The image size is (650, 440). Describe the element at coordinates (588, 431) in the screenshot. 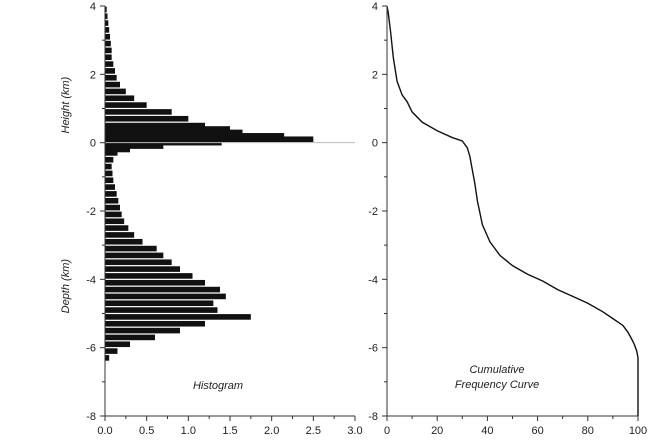

I see `cumulative-x-tick-label: 80` at that location.